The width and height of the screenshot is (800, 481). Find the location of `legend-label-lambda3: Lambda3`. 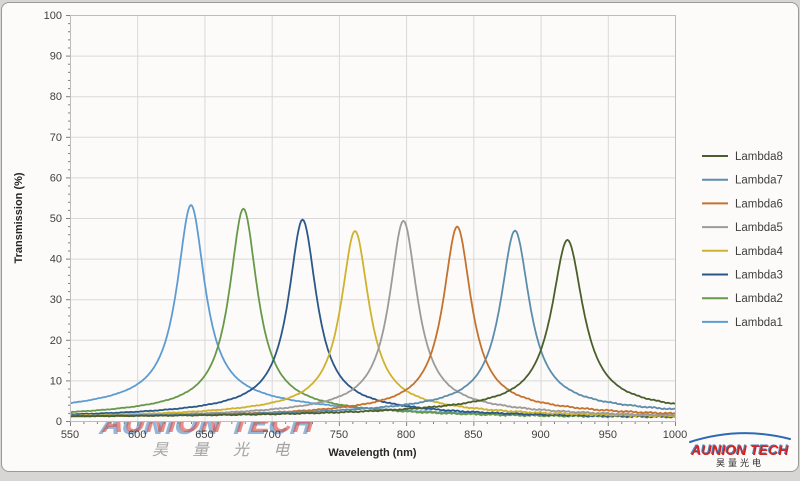

legend-label-lambda3: Lambda3 is located at coordinates (759, 276).